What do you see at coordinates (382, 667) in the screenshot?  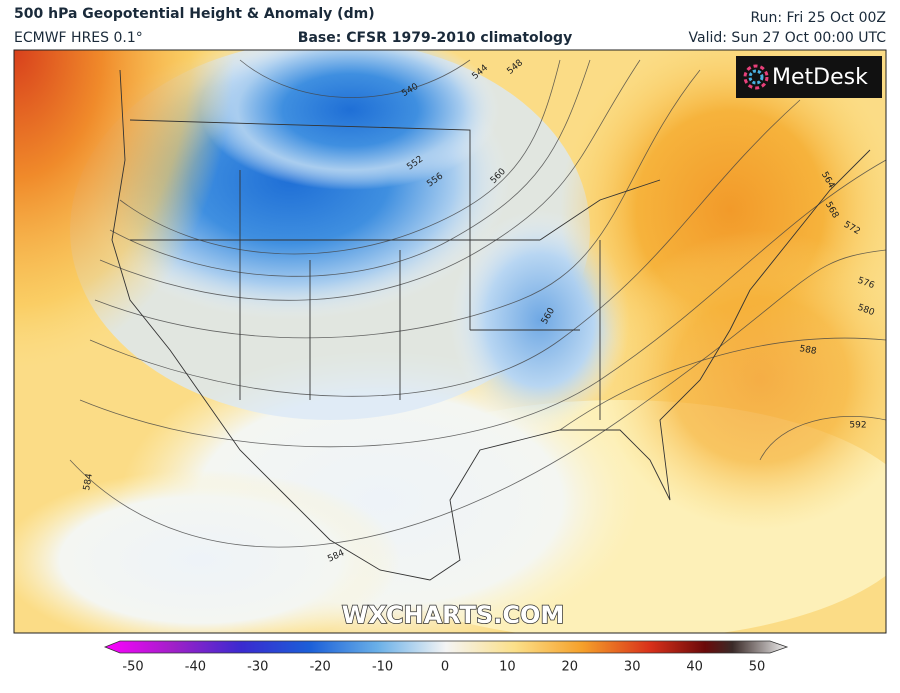 I see `colorbar-tick-label: -10` at bounding box center [382, 667].